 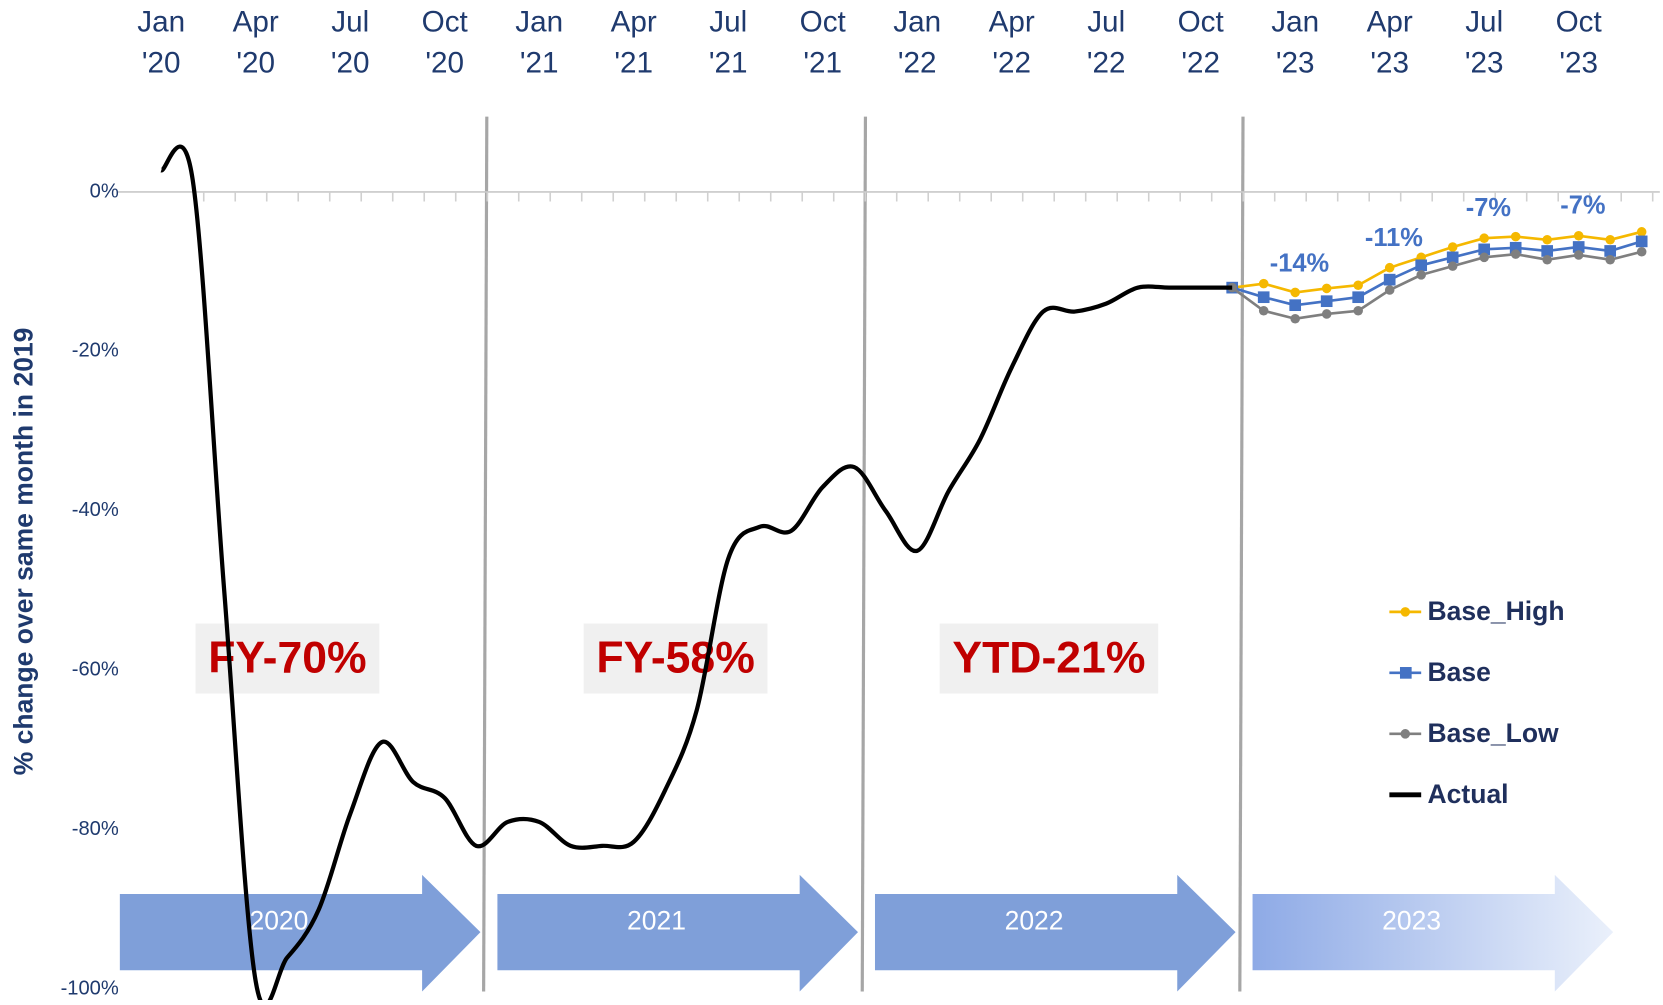 I want to click on x-tick-label: Apr '22, so click(x=1012, y=42).